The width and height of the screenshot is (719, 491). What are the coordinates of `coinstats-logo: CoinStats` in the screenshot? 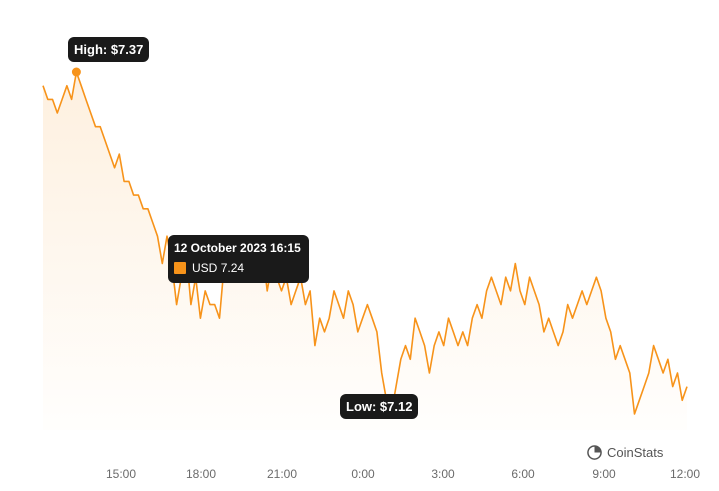 It's located at (625, 452).